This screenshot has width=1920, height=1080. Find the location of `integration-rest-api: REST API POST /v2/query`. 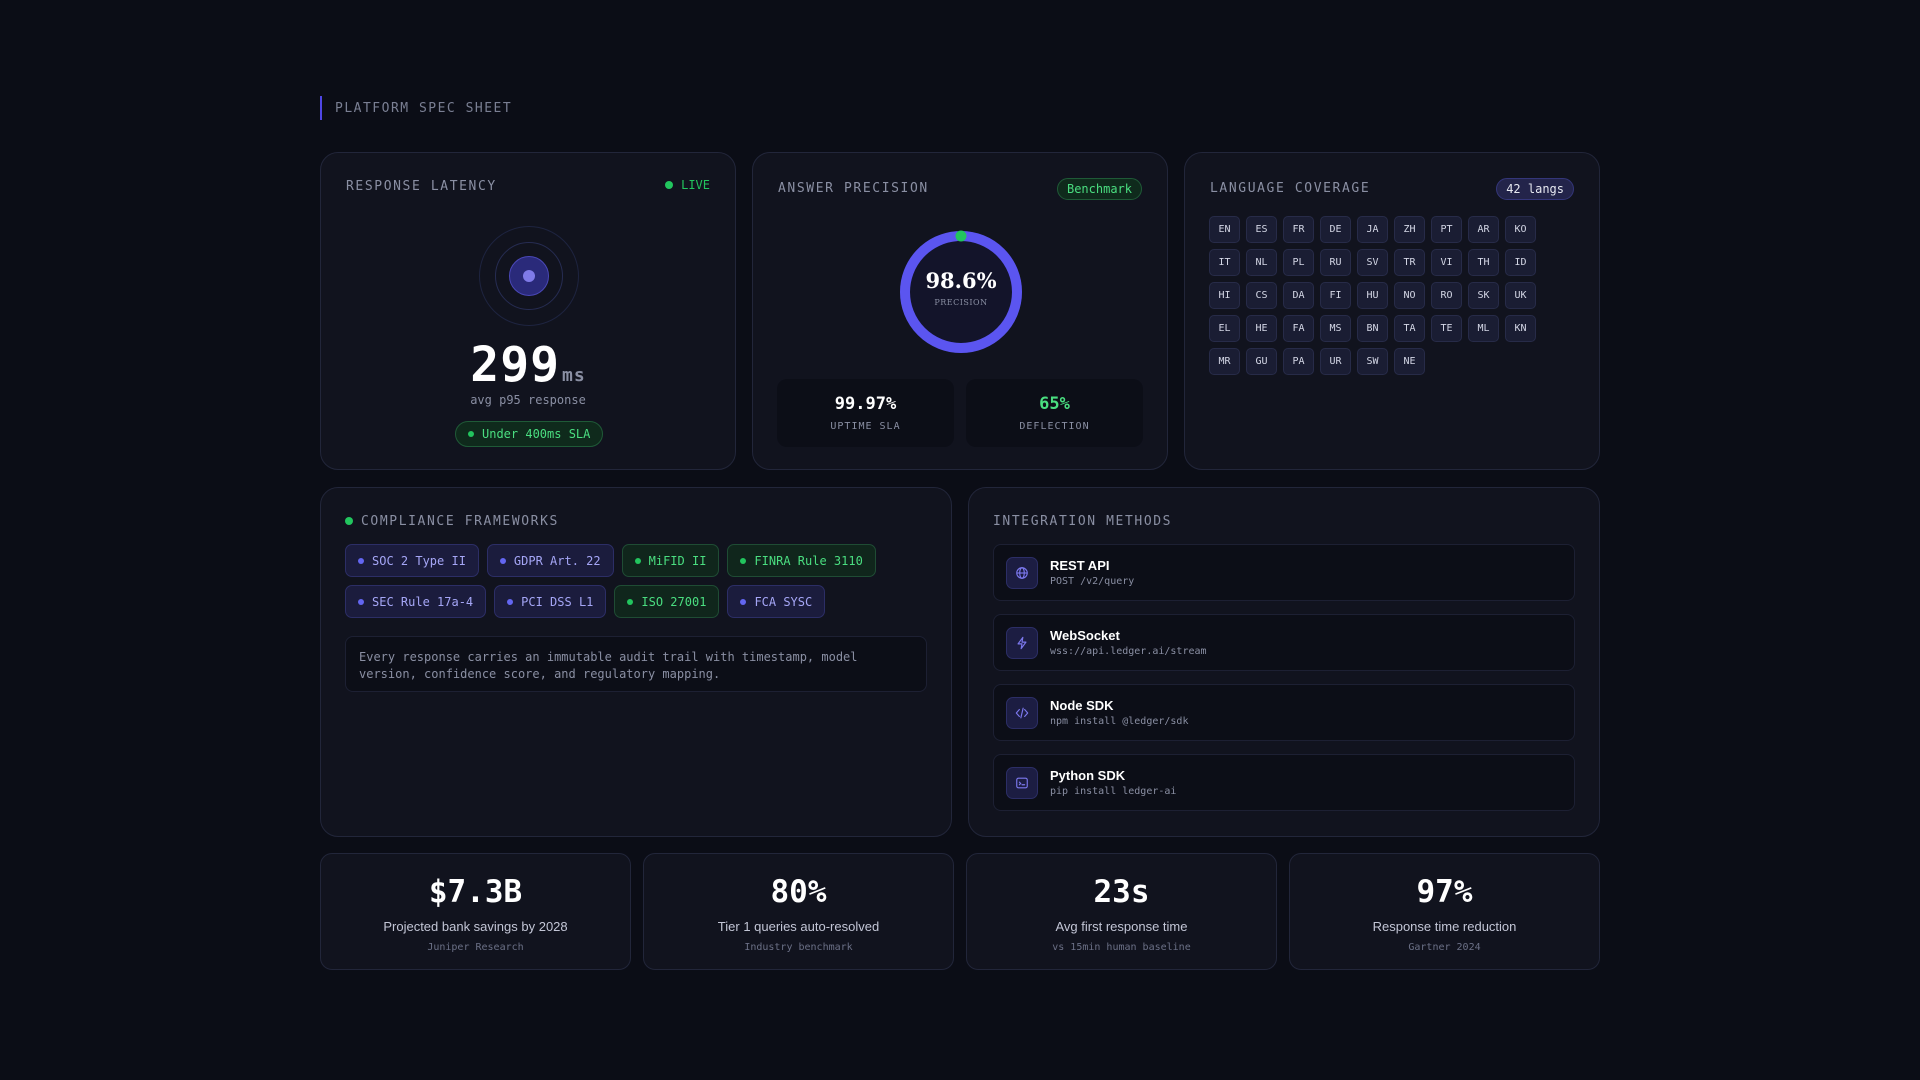

integration-rest-api: REST API POST /v2/query is located at coordinates (1284, 572).